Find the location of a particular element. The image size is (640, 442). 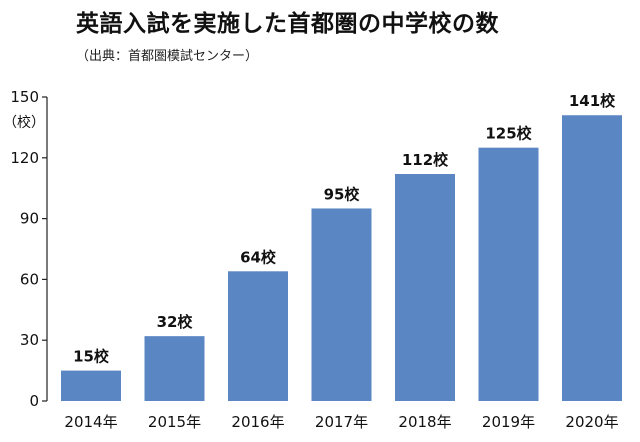

chart-source: （出典：首都圏模試センター） is located at coordinates (167, 56).